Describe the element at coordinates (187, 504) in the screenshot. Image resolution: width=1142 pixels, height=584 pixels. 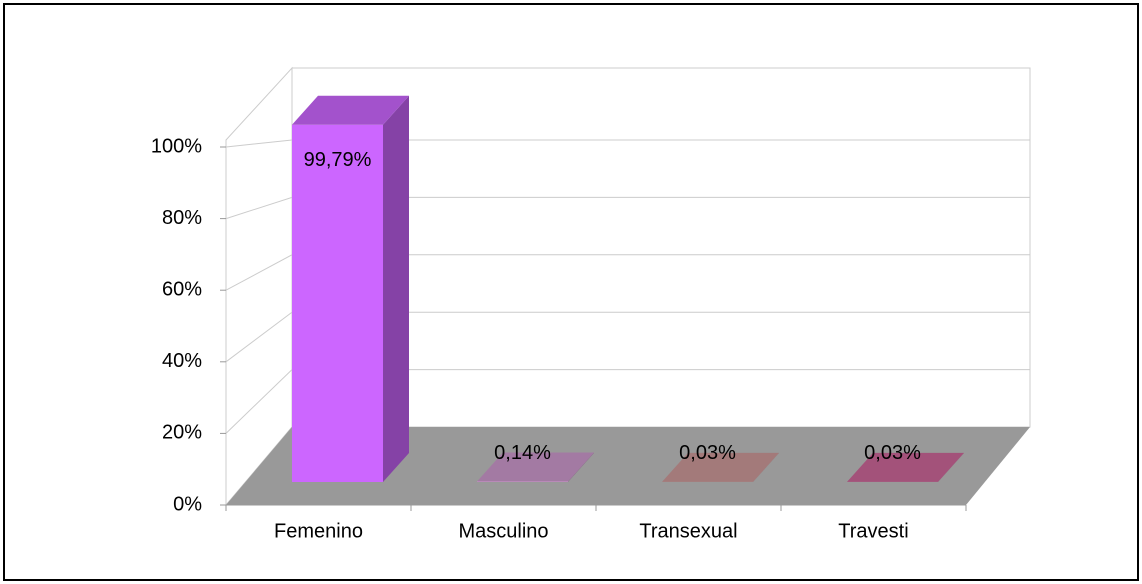
I see `y-tick-label: 0%` at that location.